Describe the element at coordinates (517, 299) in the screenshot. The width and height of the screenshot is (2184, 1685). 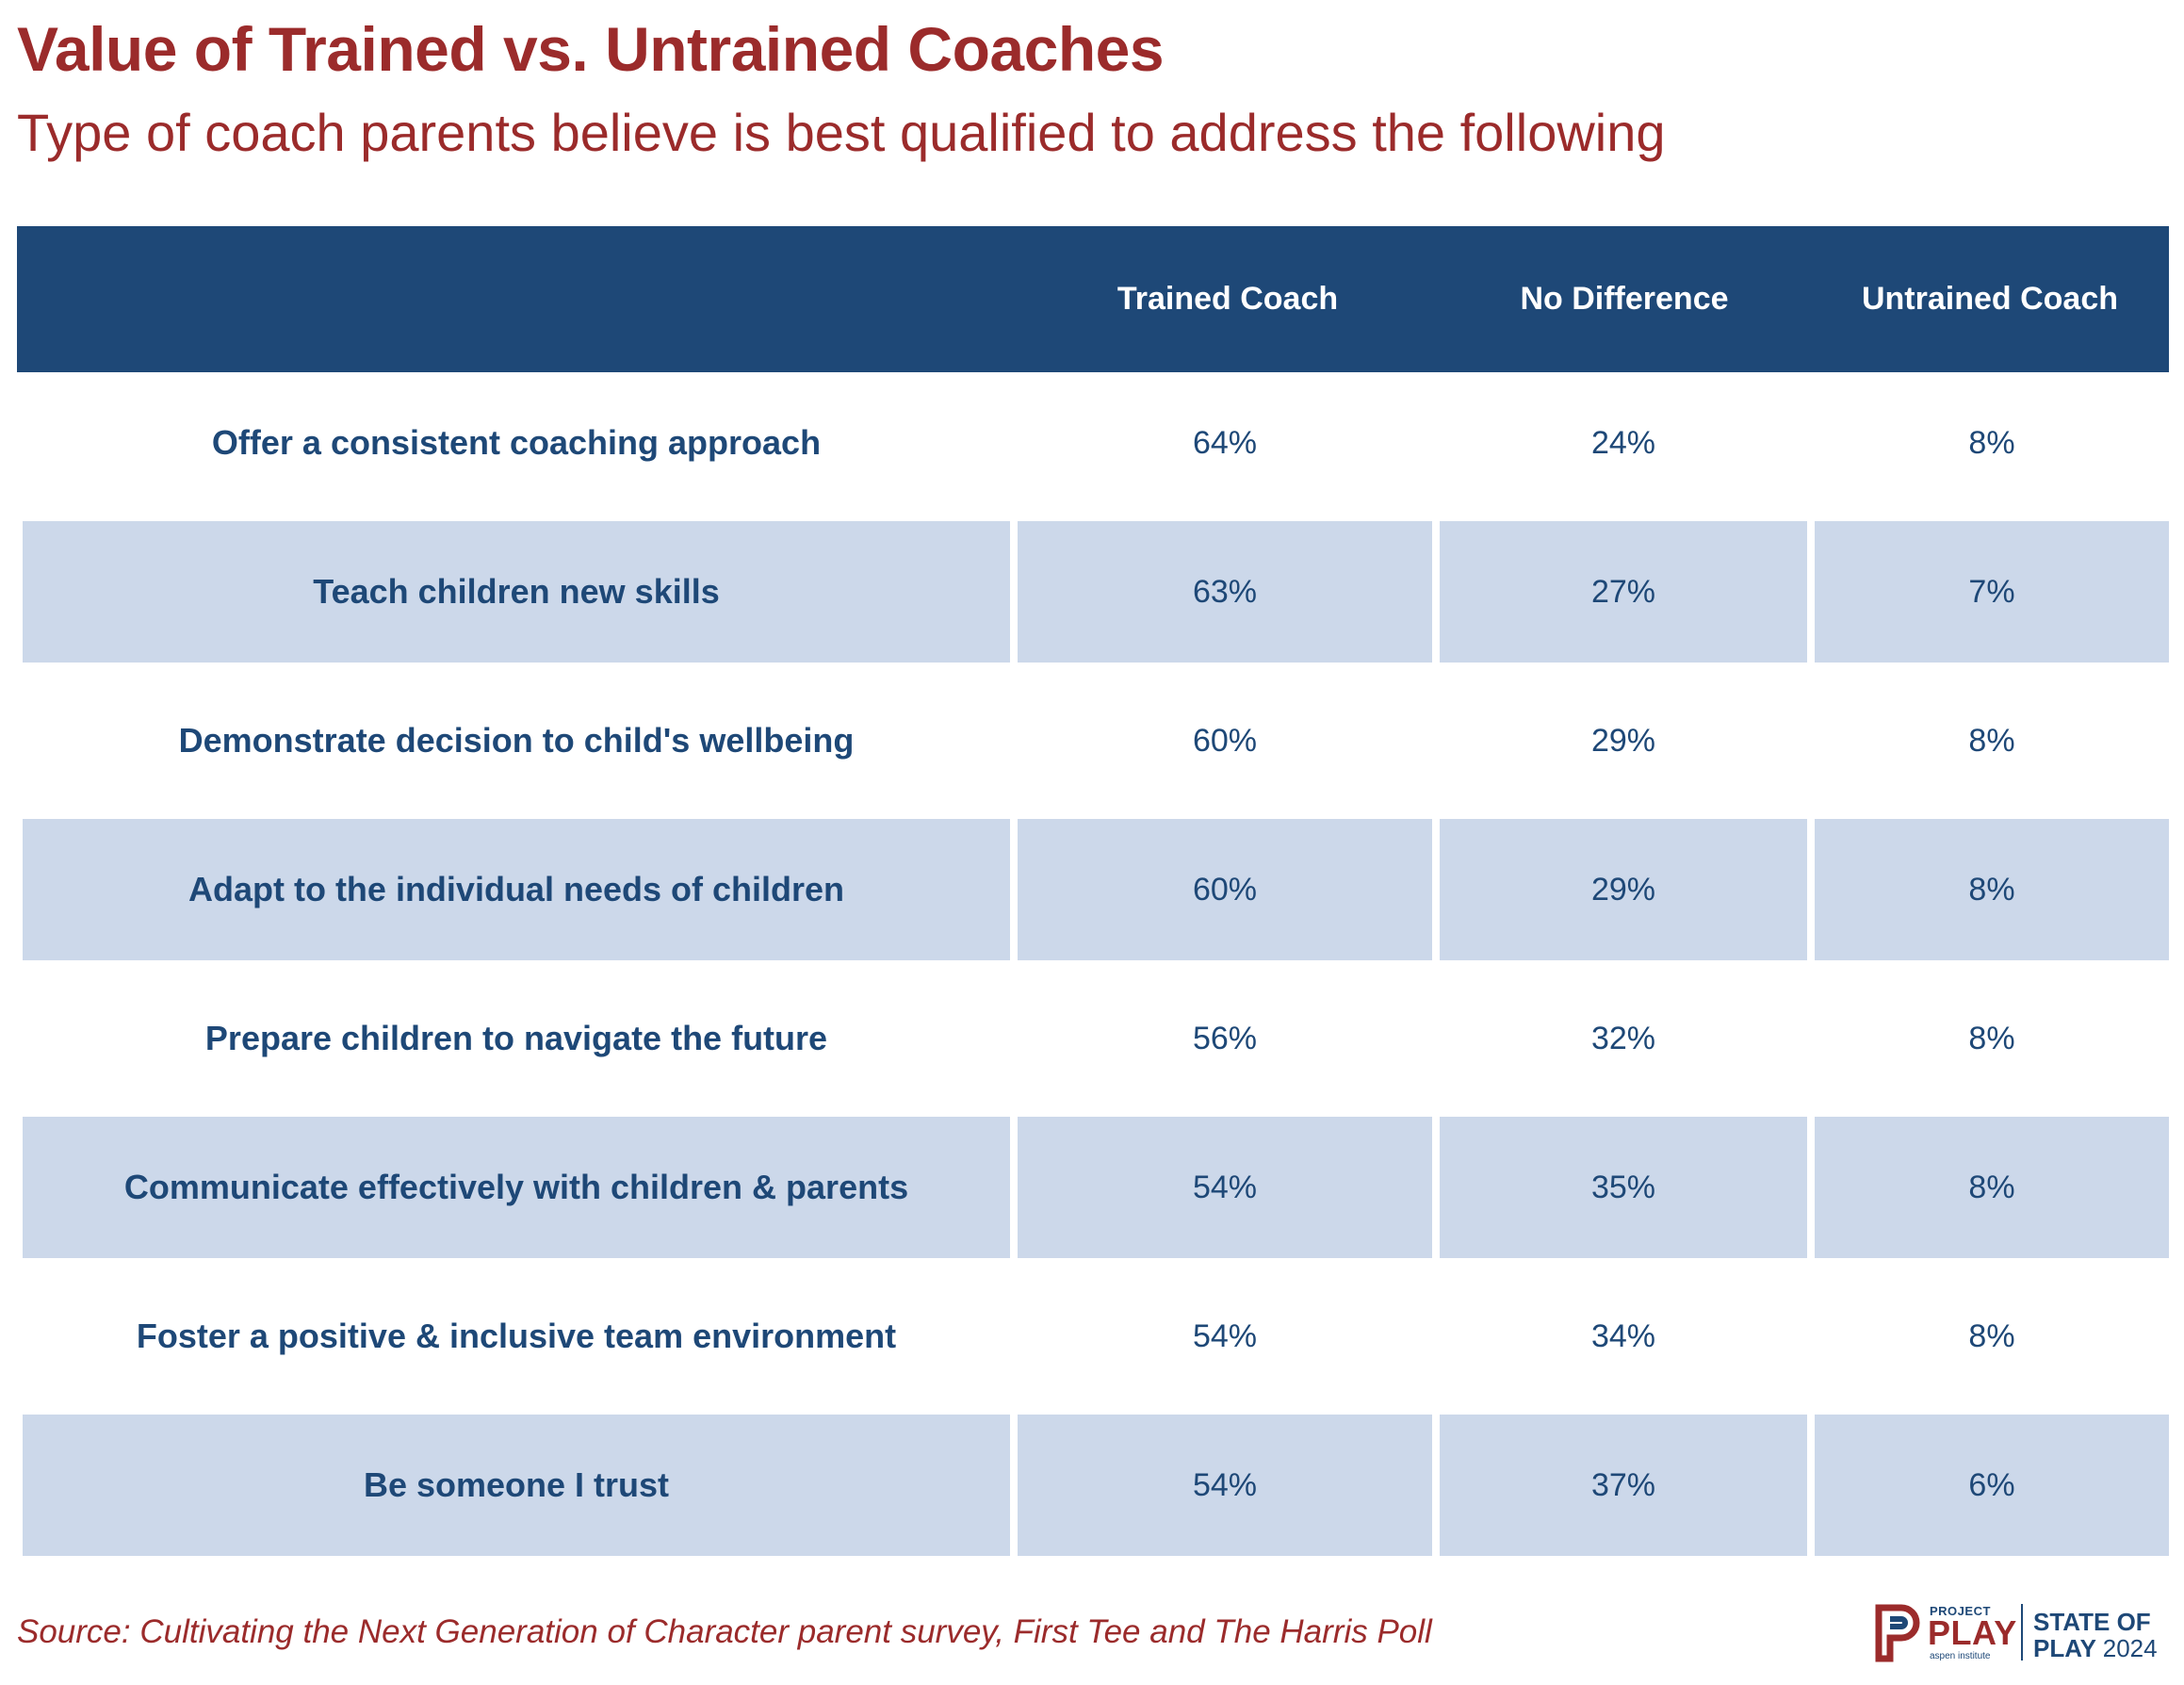
I see `header-cell-blank` at that location.